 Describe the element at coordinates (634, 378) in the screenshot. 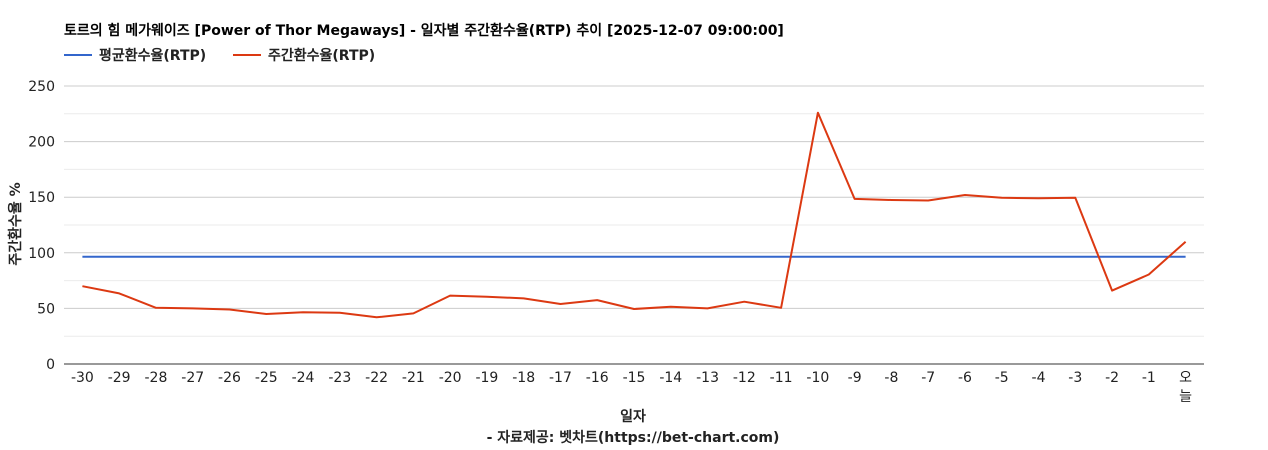

I see `x-tick-label: -15` at that location.